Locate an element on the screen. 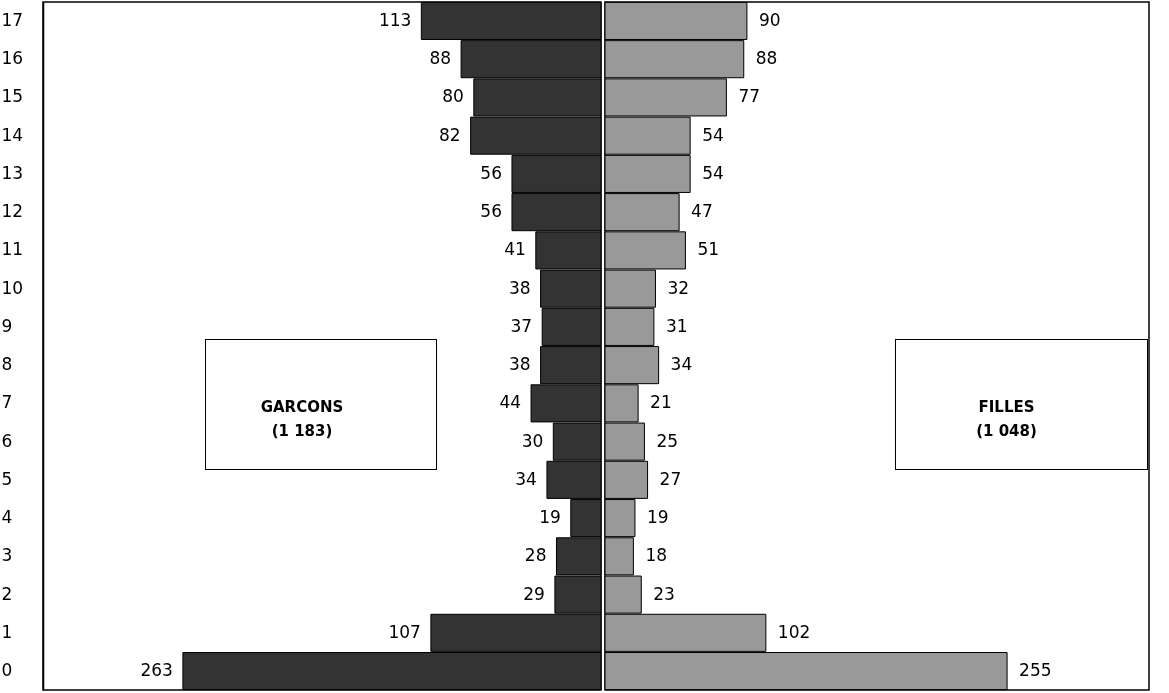  y-tick-label: 5 is located at coordinates (7, 478).